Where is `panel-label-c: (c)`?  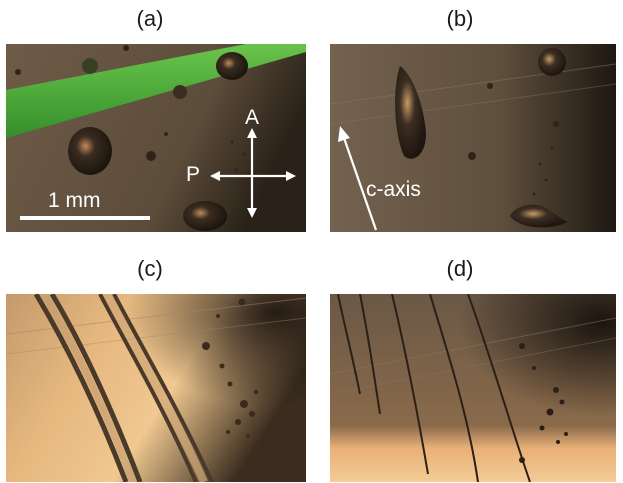
panel-label-c: (c) is located at coordinates (150, 268).